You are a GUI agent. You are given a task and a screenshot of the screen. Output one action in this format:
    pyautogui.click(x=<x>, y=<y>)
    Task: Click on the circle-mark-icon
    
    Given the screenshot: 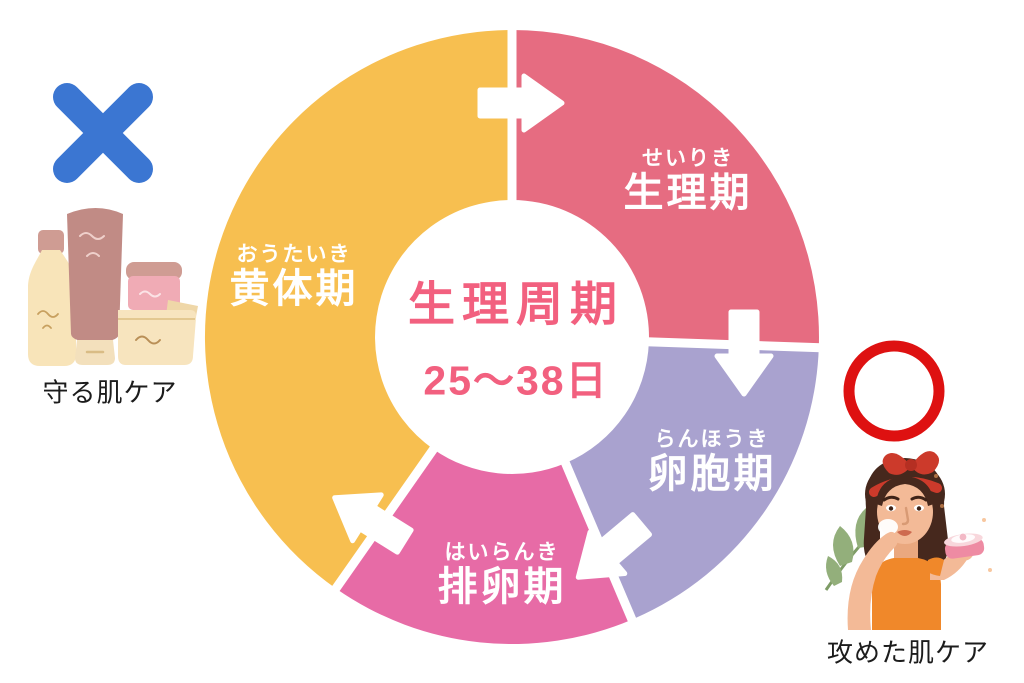 What is the action you would take?
    pyautogui.click(x=894, y=391)
    